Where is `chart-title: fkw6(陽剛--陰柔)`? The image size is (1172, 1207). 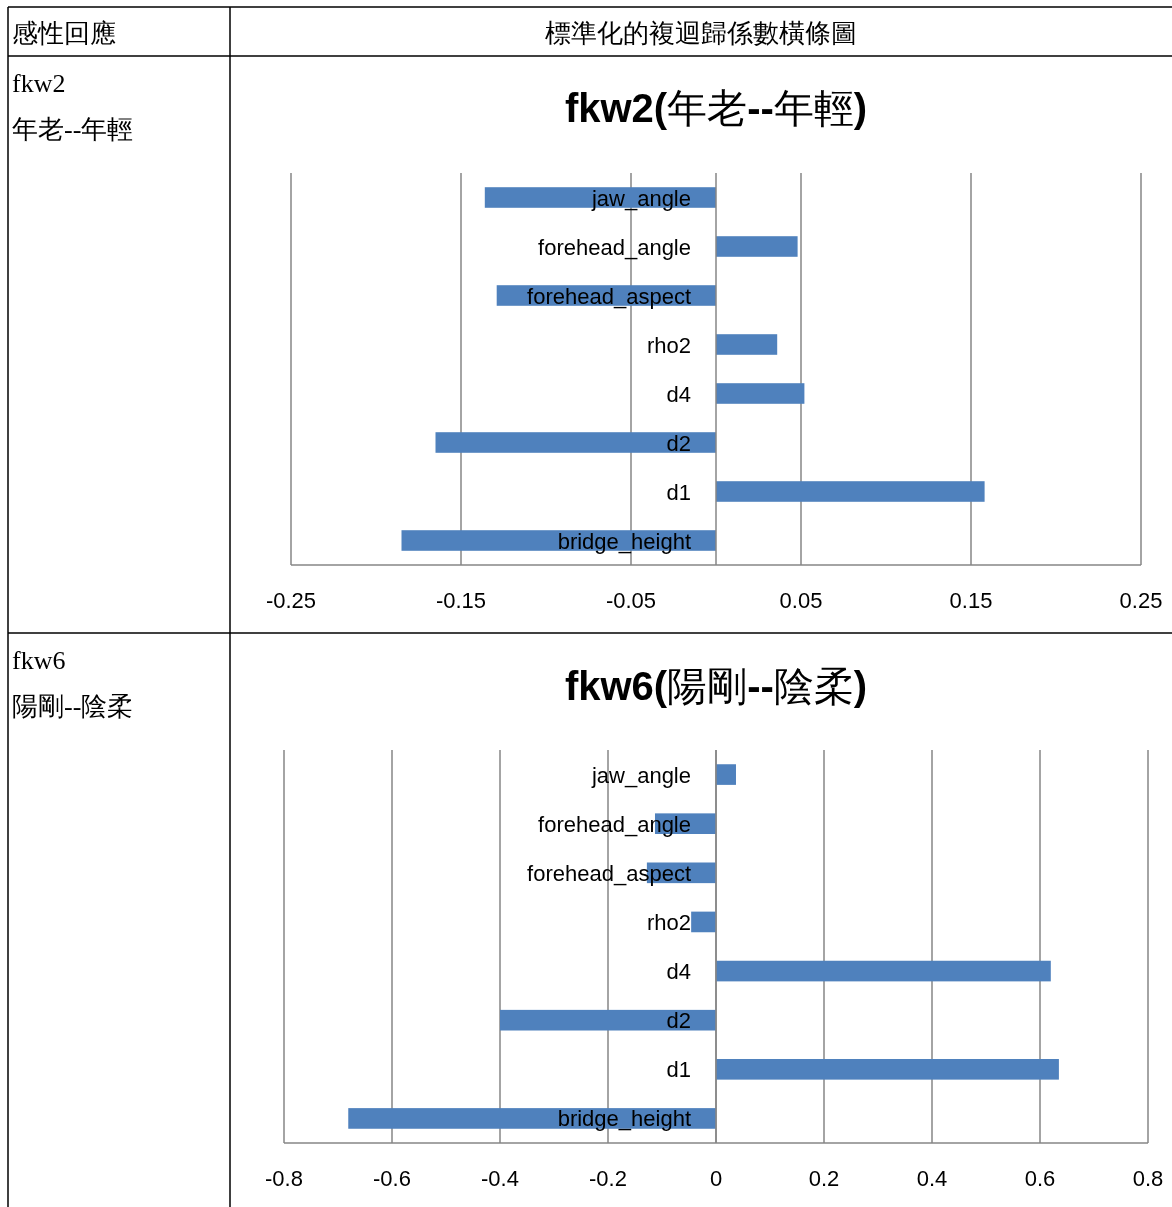
chart-title: fkw6(陽剛--陰柔) is located at coordinates (716, 686).